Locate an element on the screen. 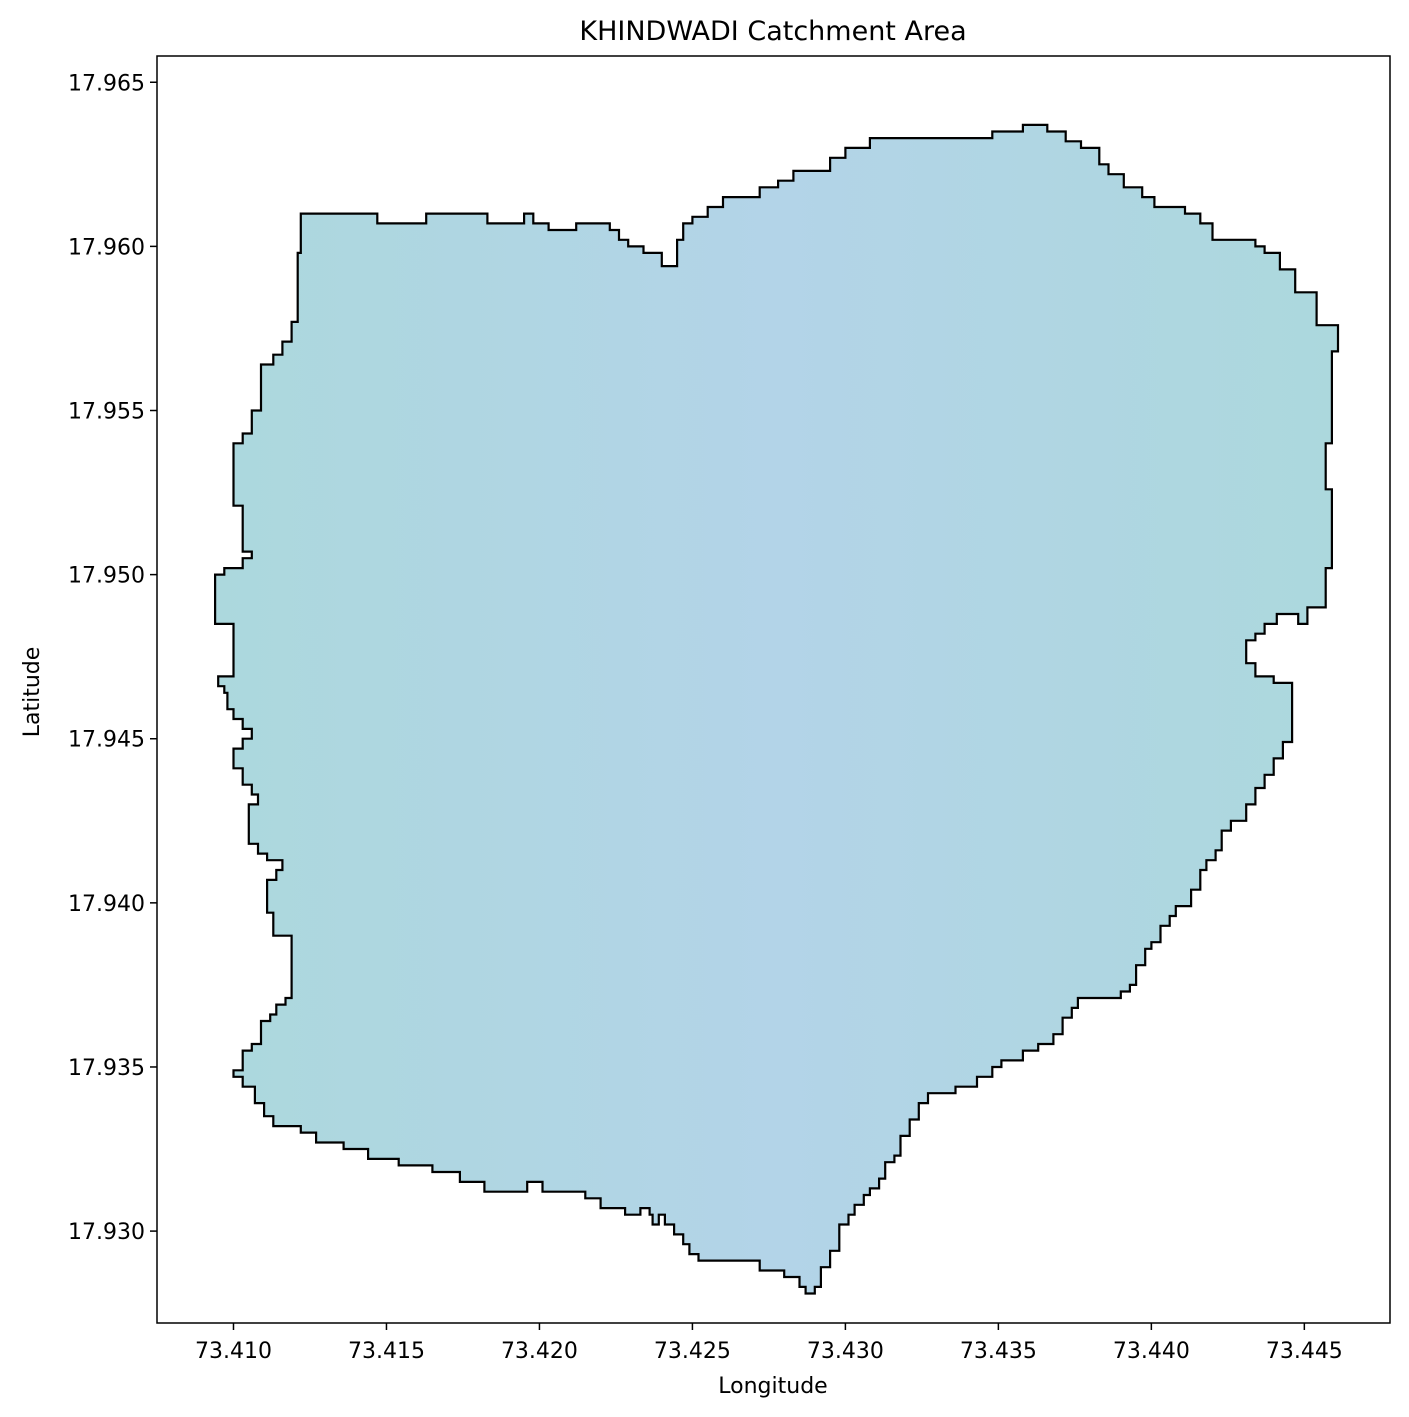 The image size is (1409, 1417). x-axis-label: Longitude is located at coordinates (772, 1386).